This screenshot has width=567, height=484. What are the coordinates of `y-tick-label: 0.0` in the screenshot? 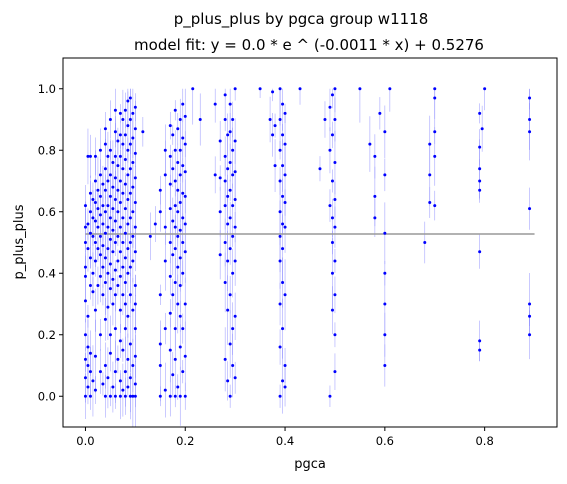 It's located at (47, 396).